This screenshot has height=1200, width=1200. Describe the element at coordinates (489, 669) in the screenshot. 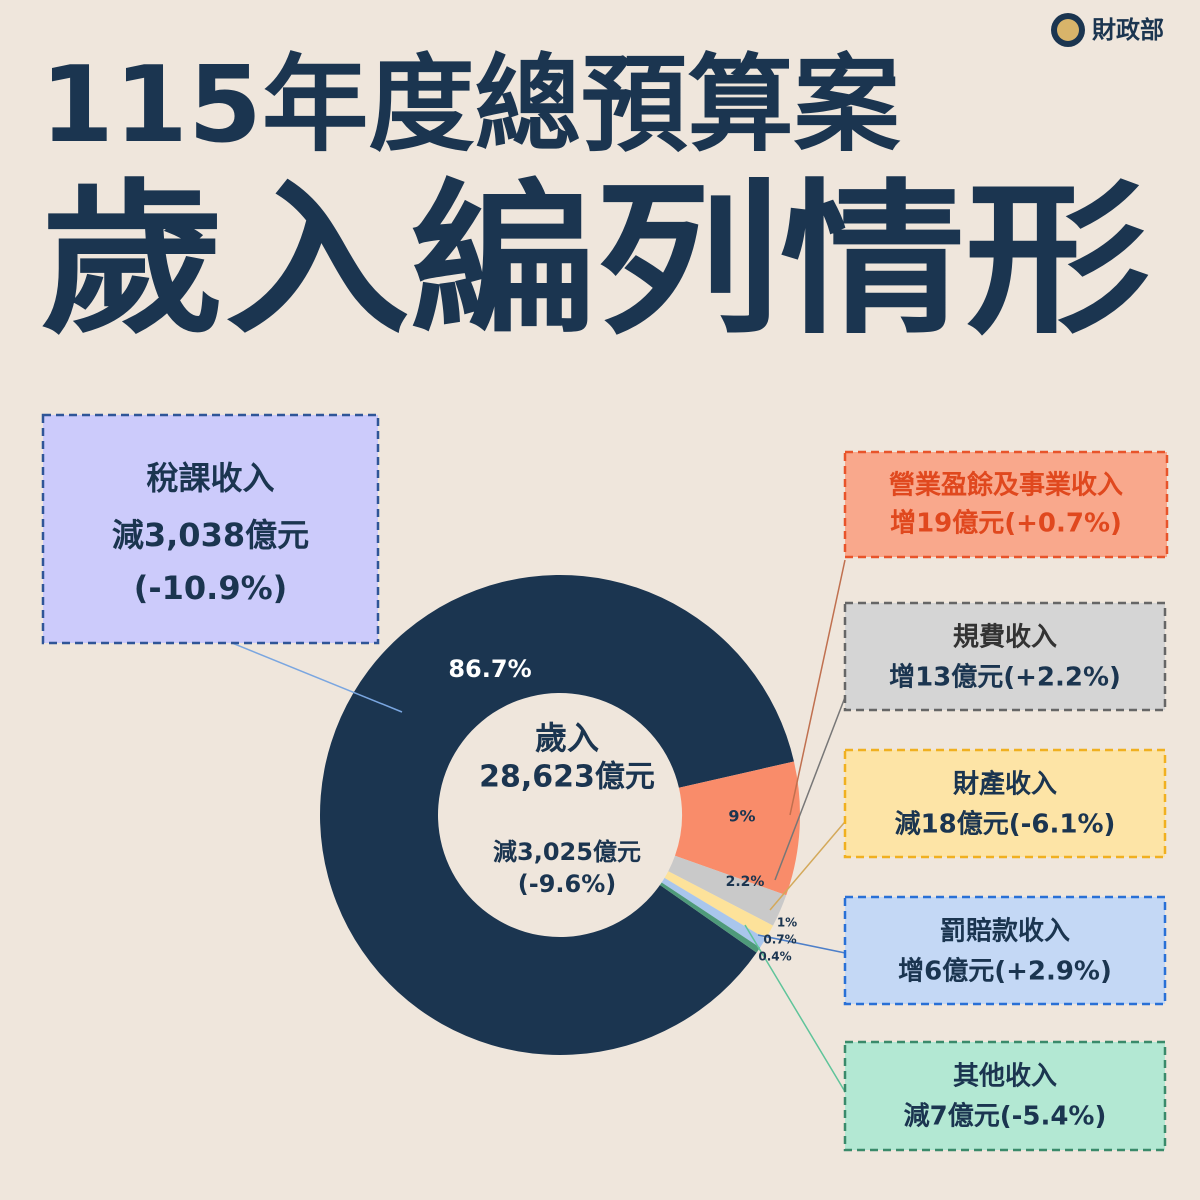

I see `value-label: 86.7%` at that location.